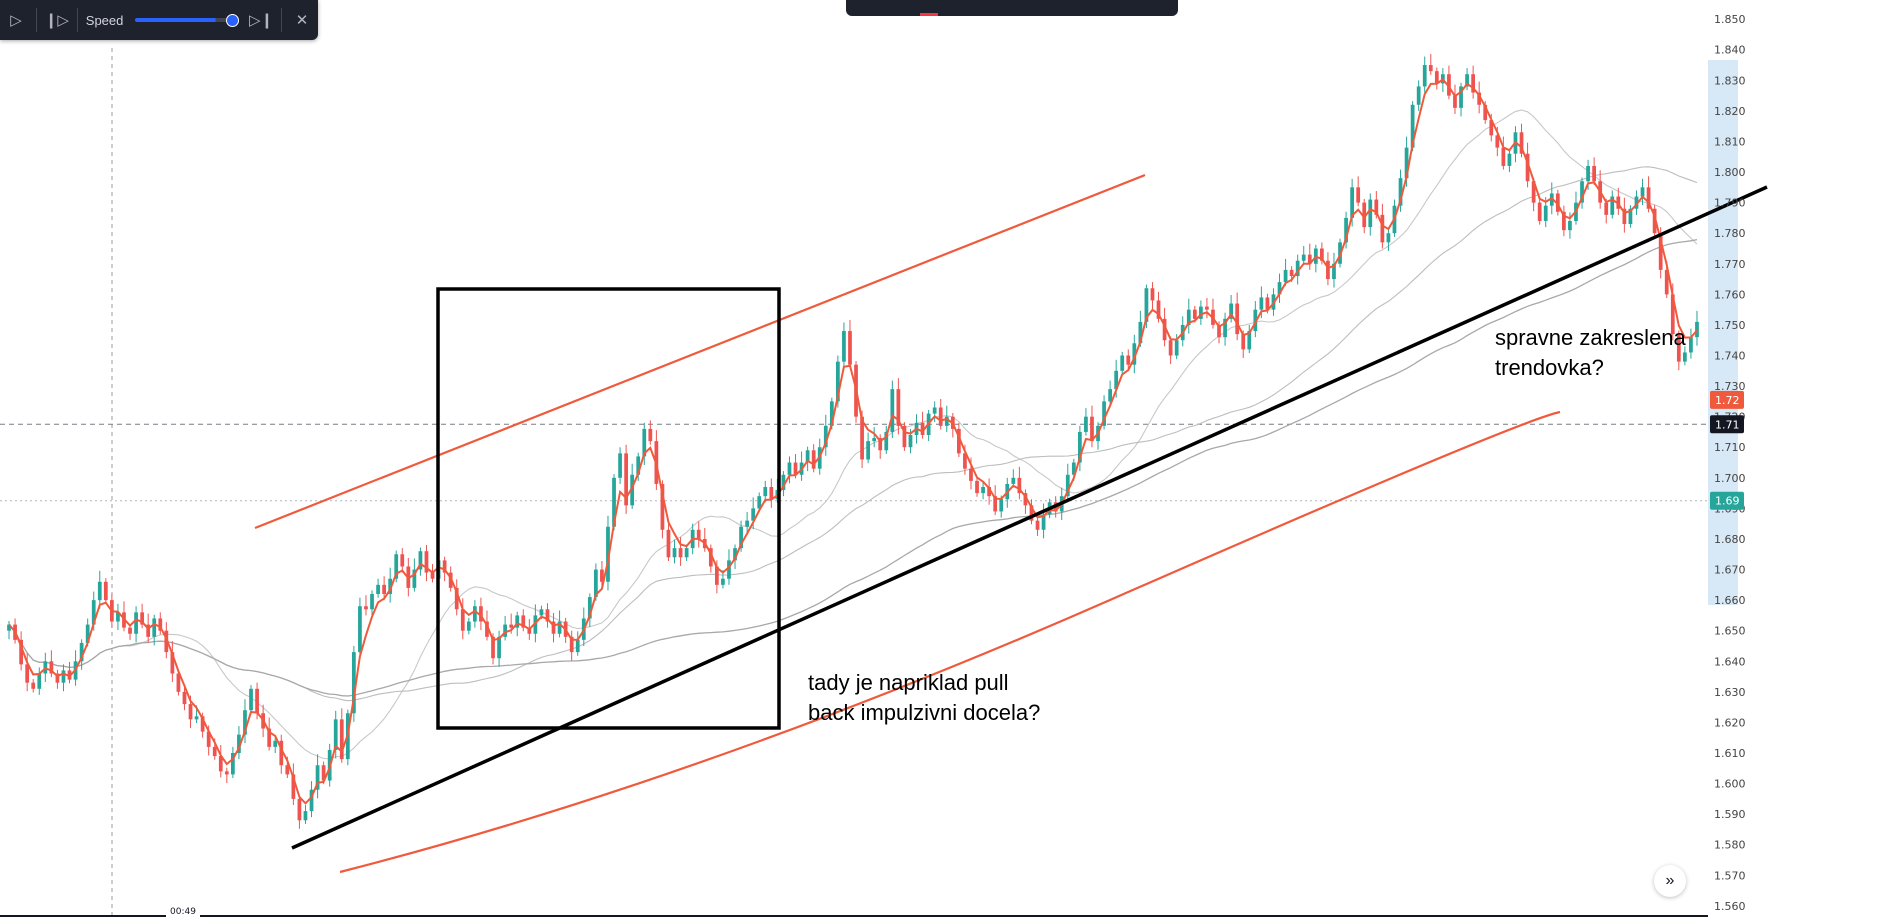 The height and width of the screenshot is (917, 1879). I want to click on jump-to-realtime-icon: ▷❙, so click(261, 20).